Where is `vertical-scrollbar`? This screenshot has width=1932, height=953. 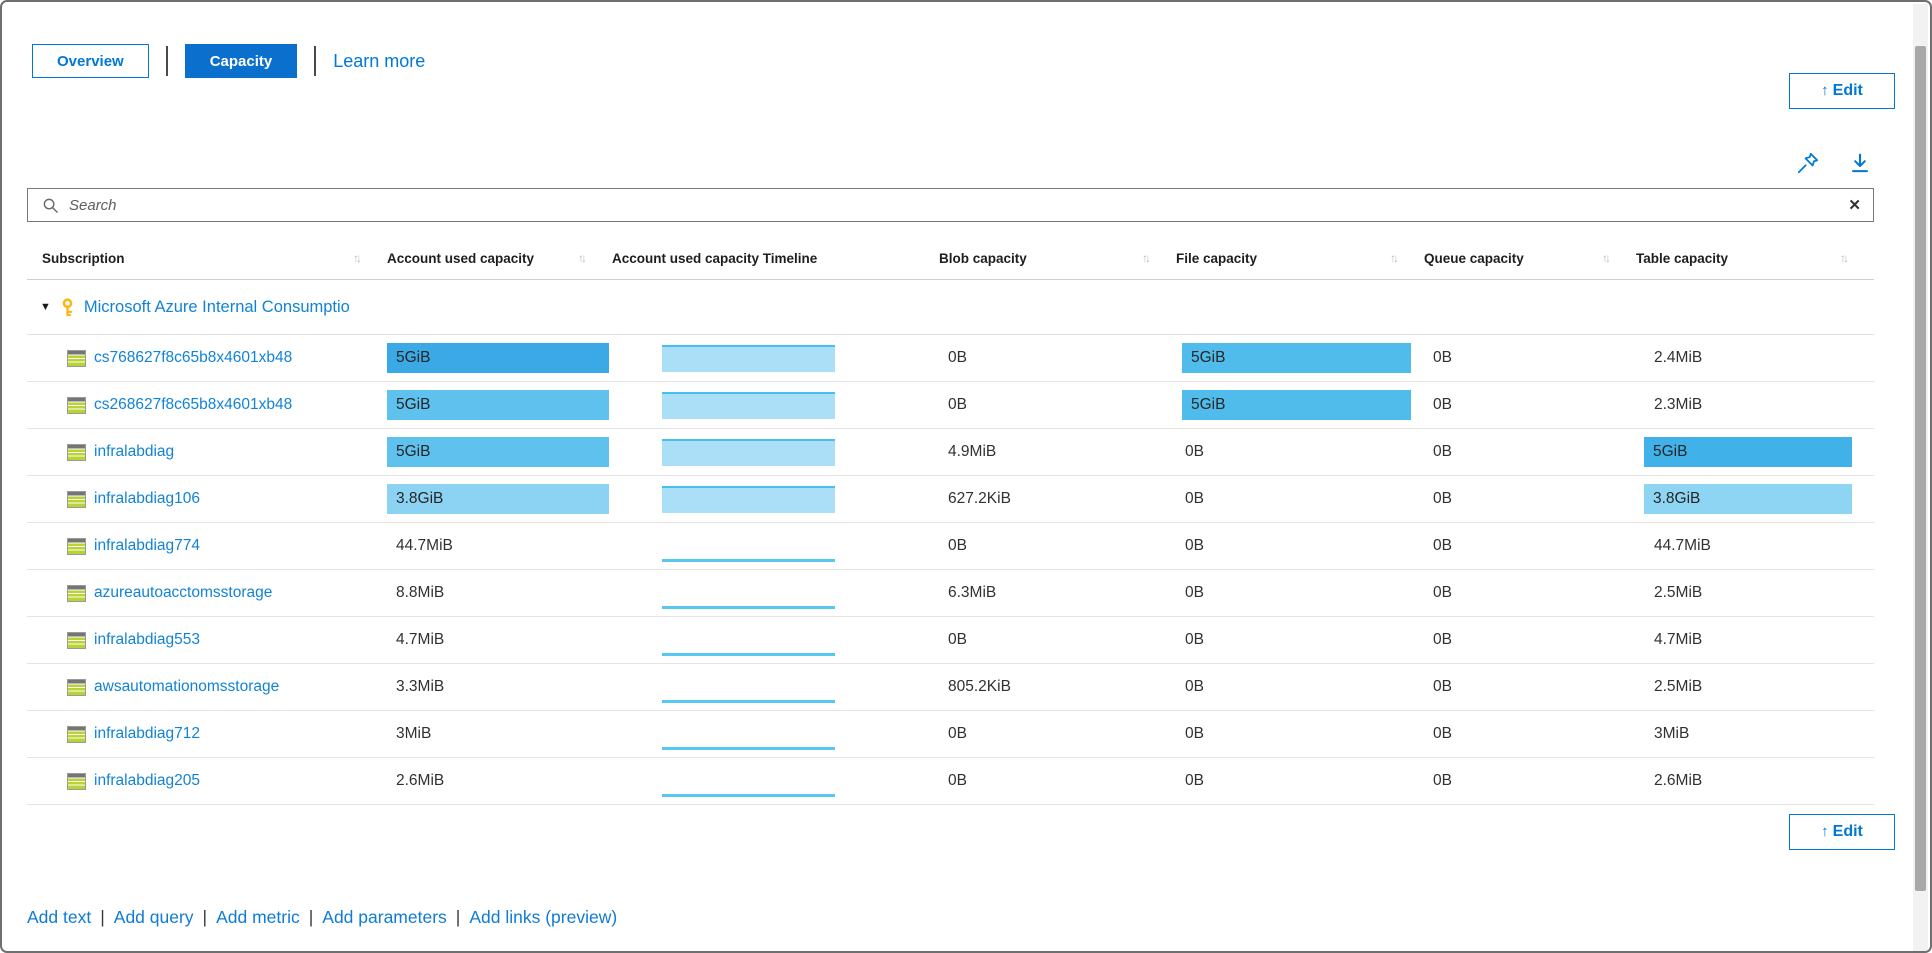
vertical-scrollbar is located at coordinates (1920, 477).